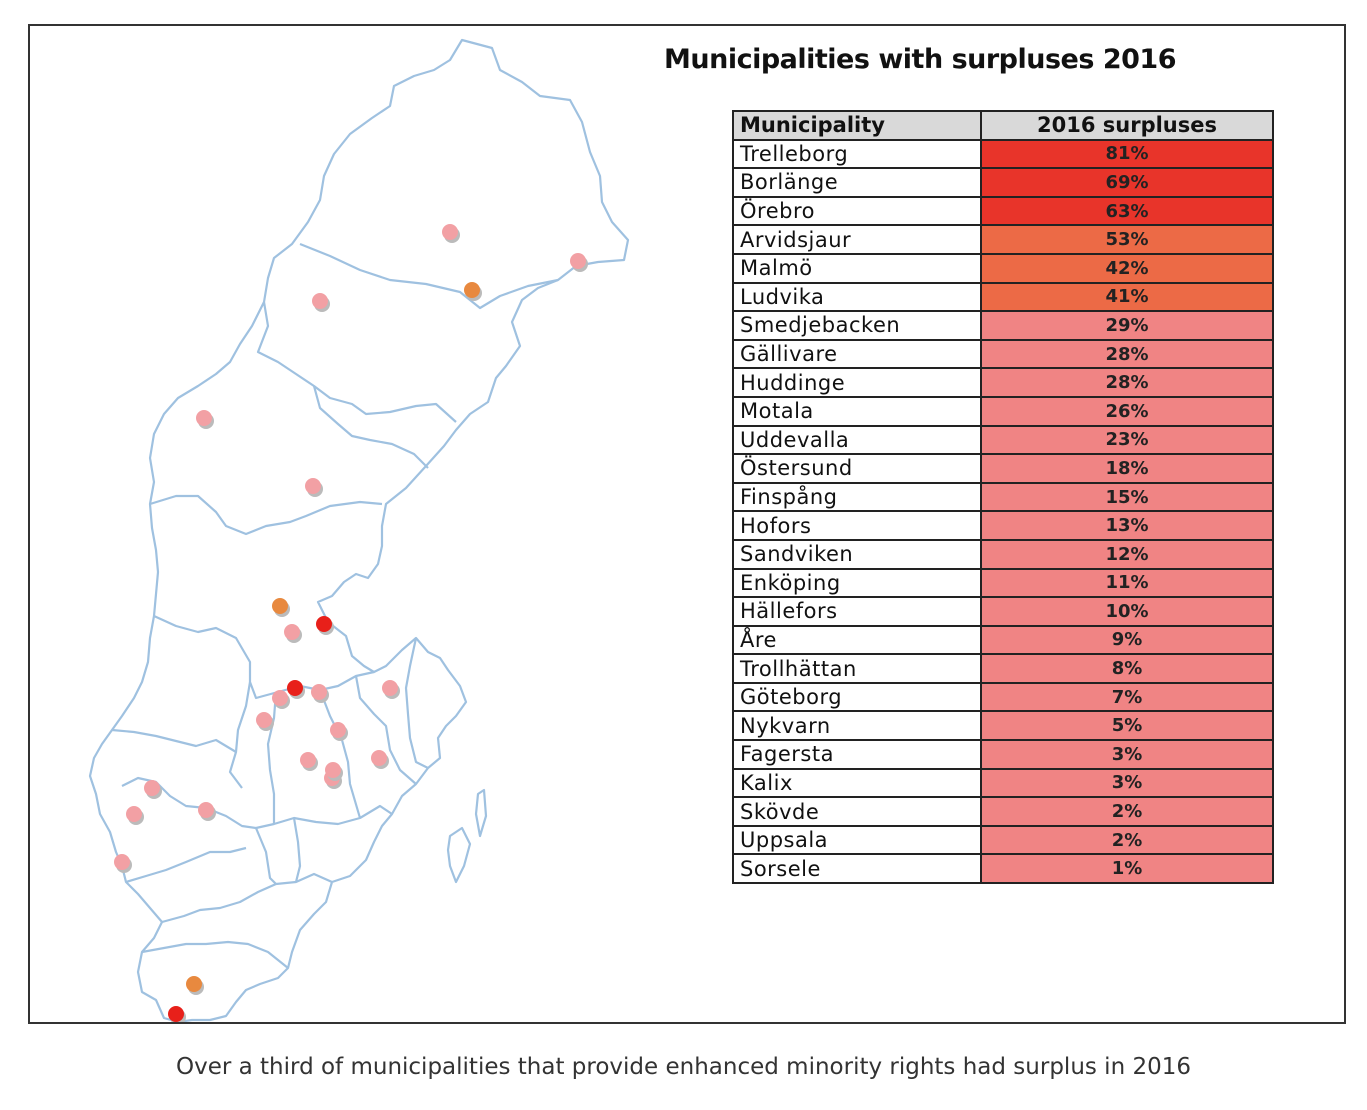 The image size is (1367, 1110). I want to click on municipality-name: Åre, so click(857, 640).